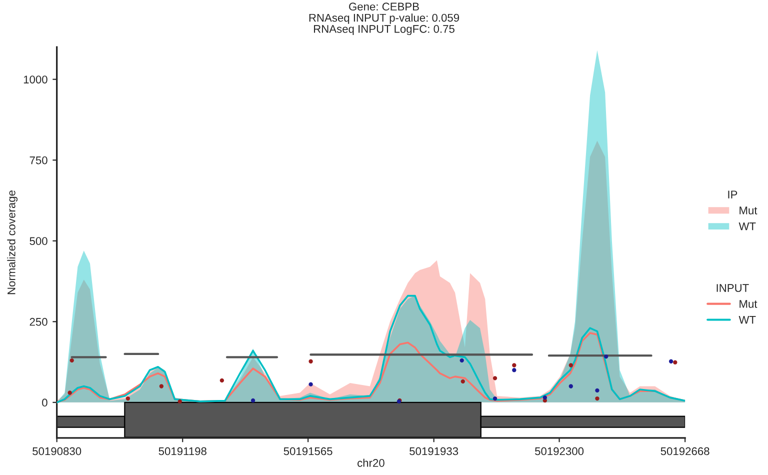  Describe the element at coordinates (308, 451) in the screenshot. I see `x-tick-label: 50191565` at that location.